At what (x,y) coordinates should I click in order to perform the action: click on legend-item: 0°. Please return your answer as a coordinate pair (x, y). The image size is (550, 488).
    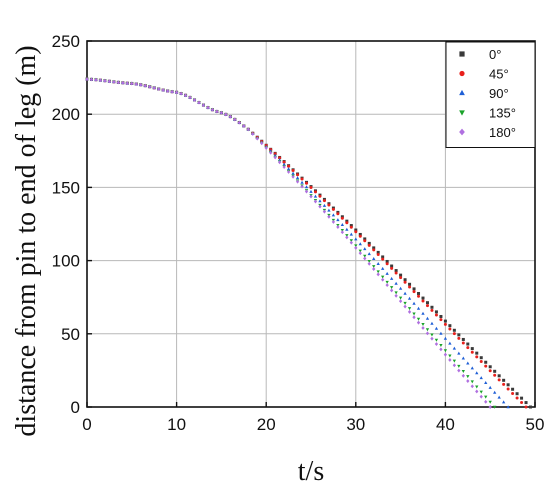
    Looking at the image, I should click on (480, 54).